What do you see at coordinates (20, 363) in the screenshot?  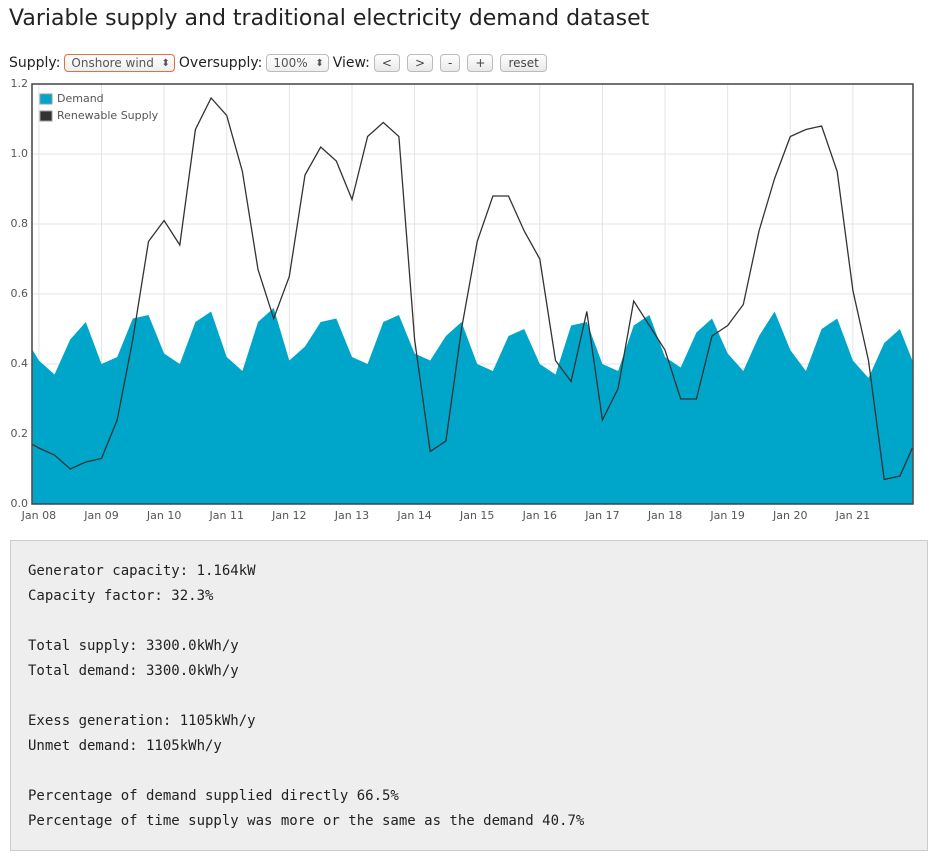 I see `y-tick-label: 0.4` at bounding box center [20, 363].